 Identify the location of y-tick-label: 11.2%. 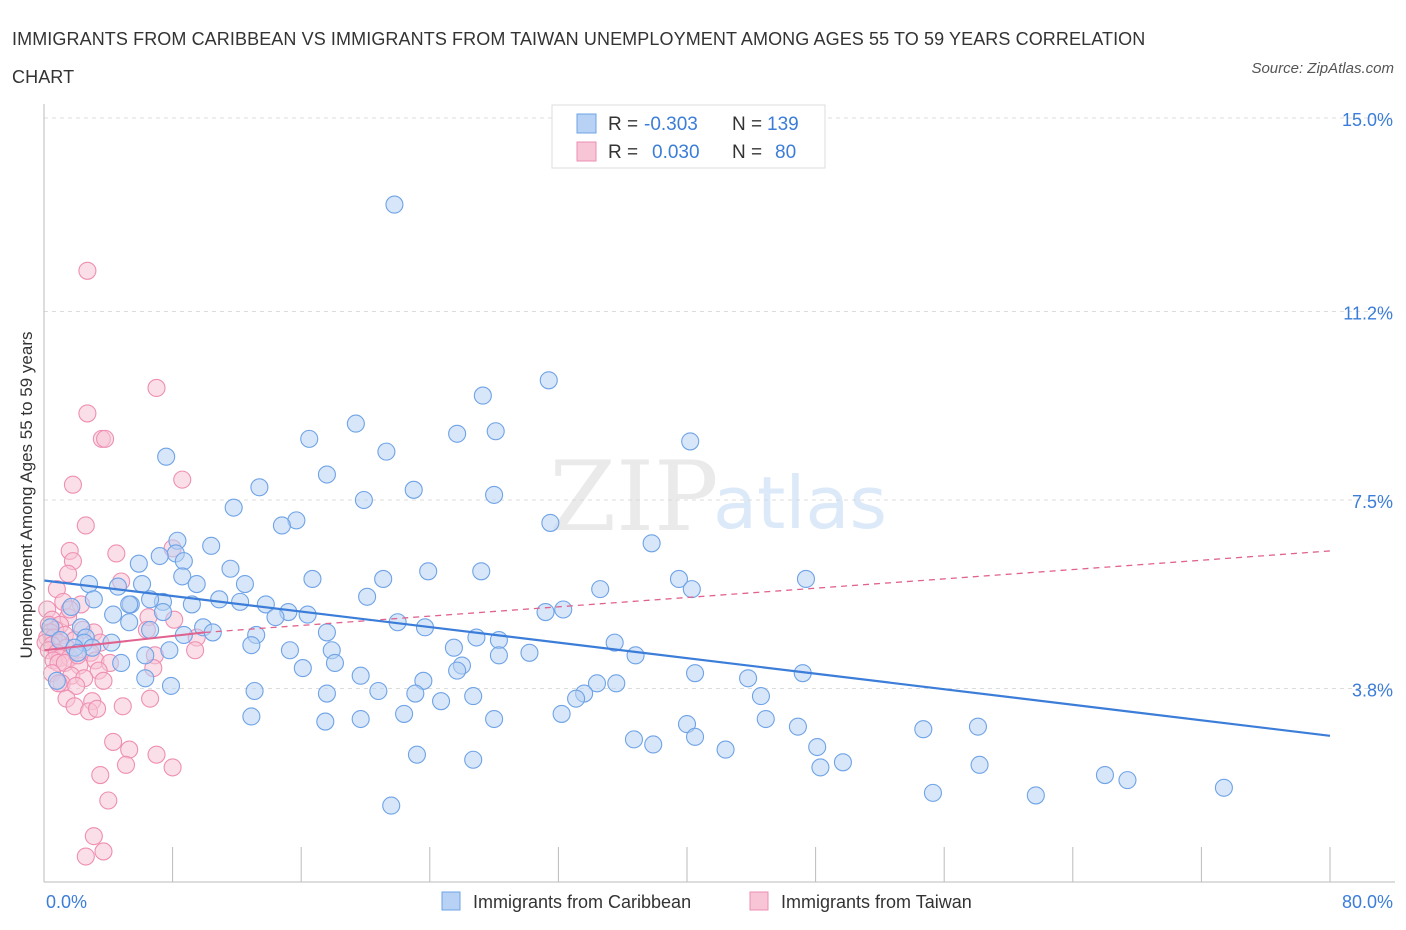
(1368, 314).